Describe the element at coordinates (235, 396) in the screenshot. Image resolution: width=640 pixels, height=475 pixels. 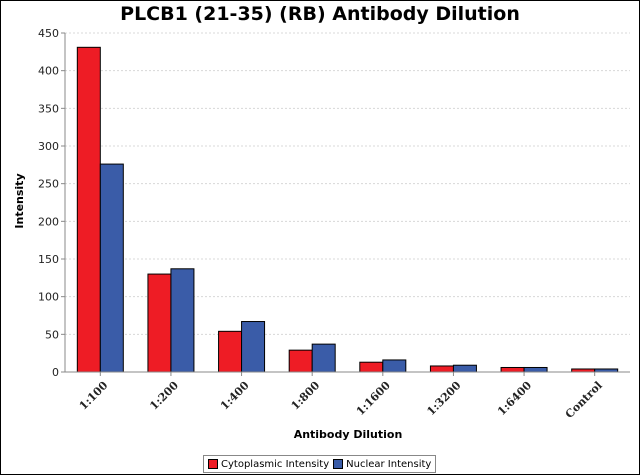
I see `x-tick-label: 1:400` at that location.